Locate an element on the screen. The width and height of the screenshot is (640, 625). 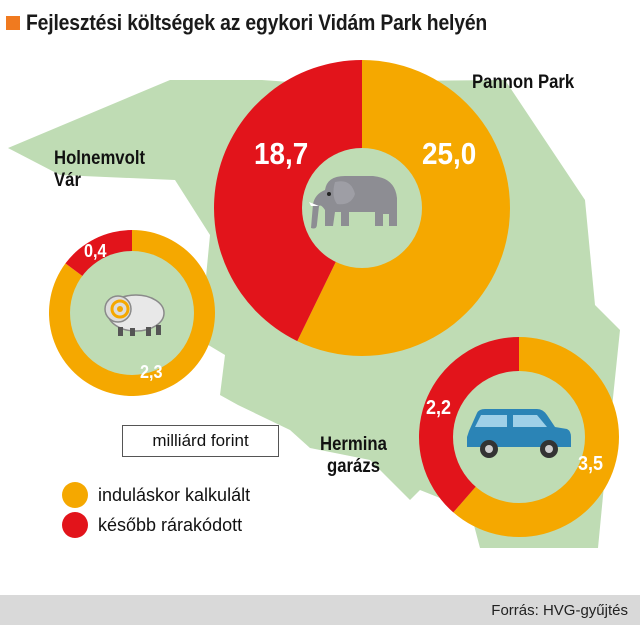
legend-swatch-later is located at coordinates (75, 525).